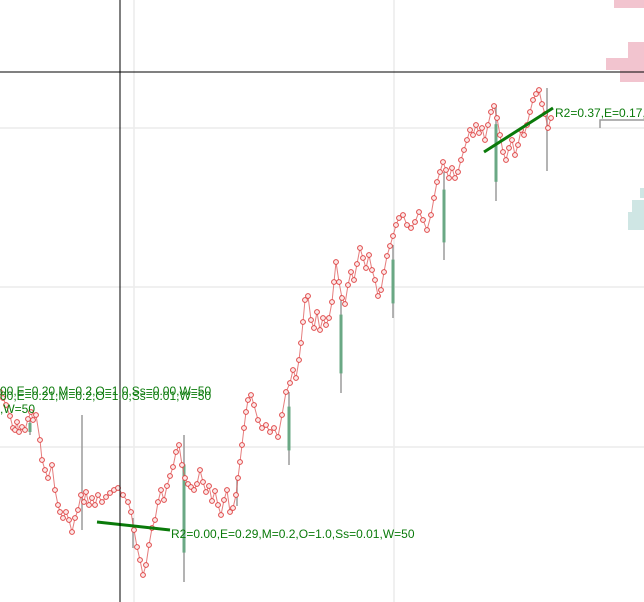 This screenshot has width=644, height=602. I want to click on bracket-mark, so click(621, 123).